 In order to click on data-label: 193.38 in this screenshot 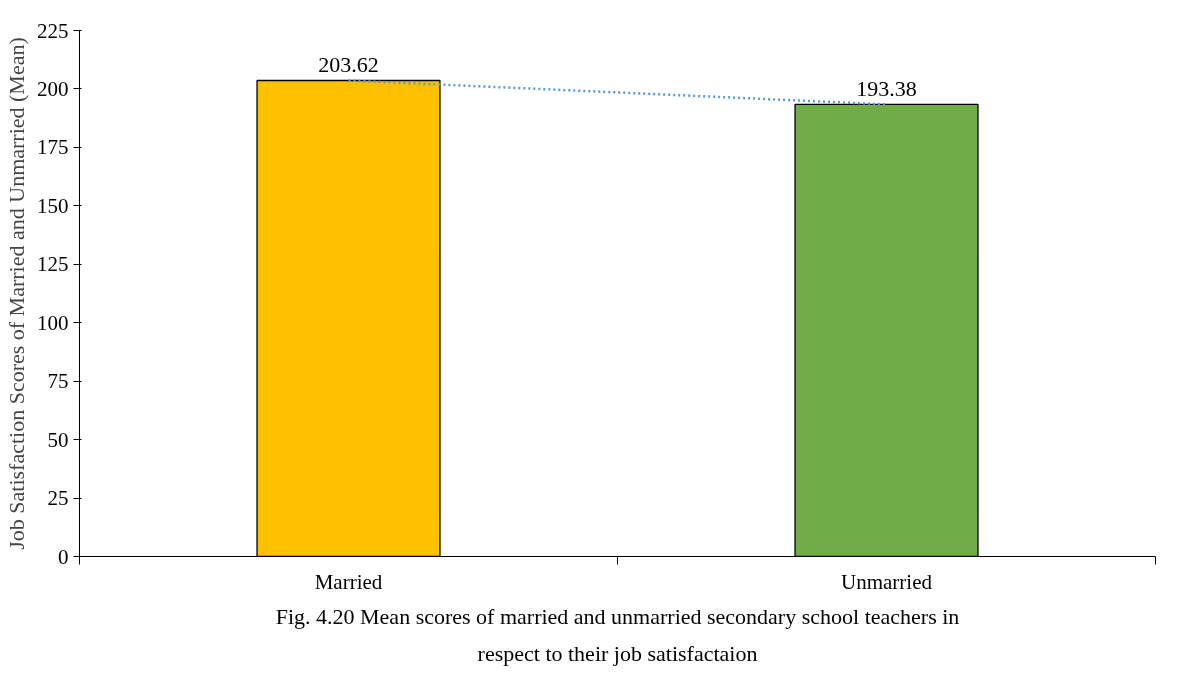, I will do `click(886, 89)`.